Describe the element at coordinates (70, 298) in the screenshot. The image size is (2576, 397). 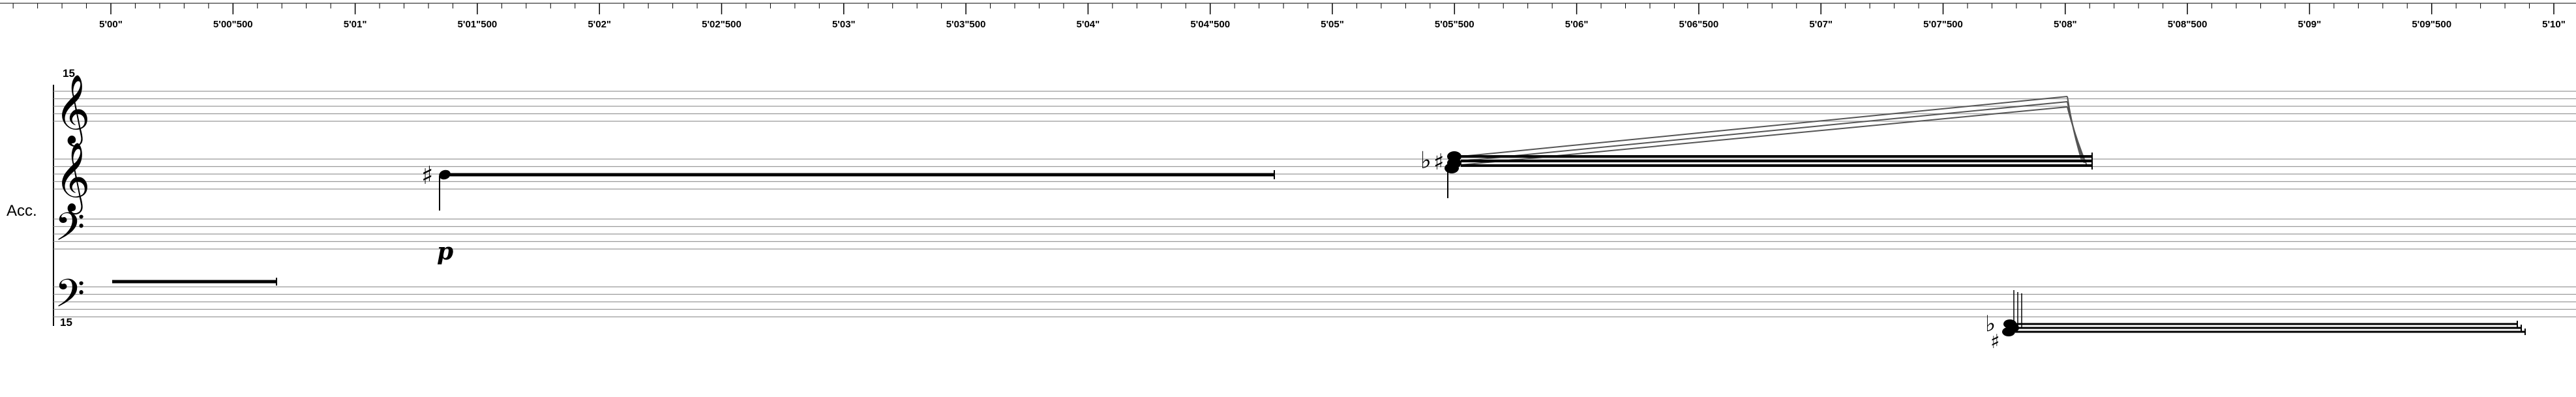
I see `bass-clef-2-icon: 𝄢` at that location.